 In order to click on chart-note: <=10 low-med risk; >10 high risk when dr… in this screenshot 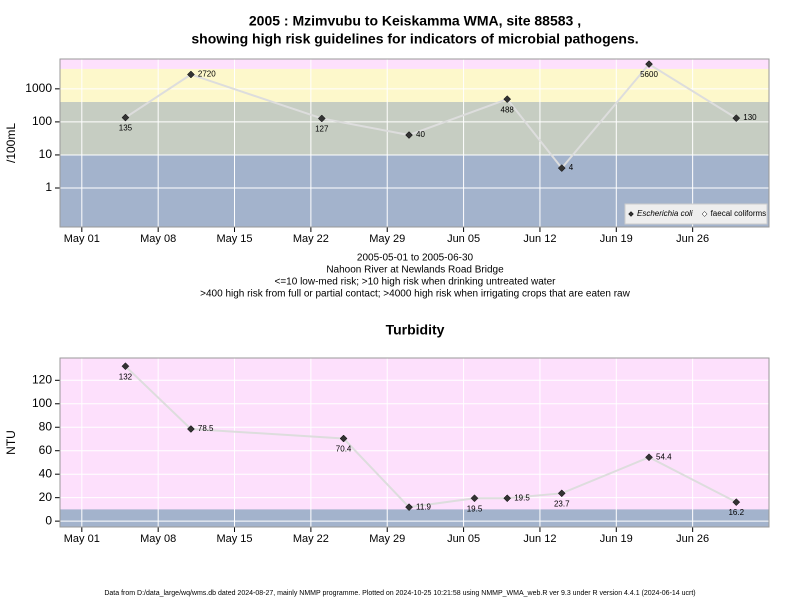, I will do `click(416, 282)`.